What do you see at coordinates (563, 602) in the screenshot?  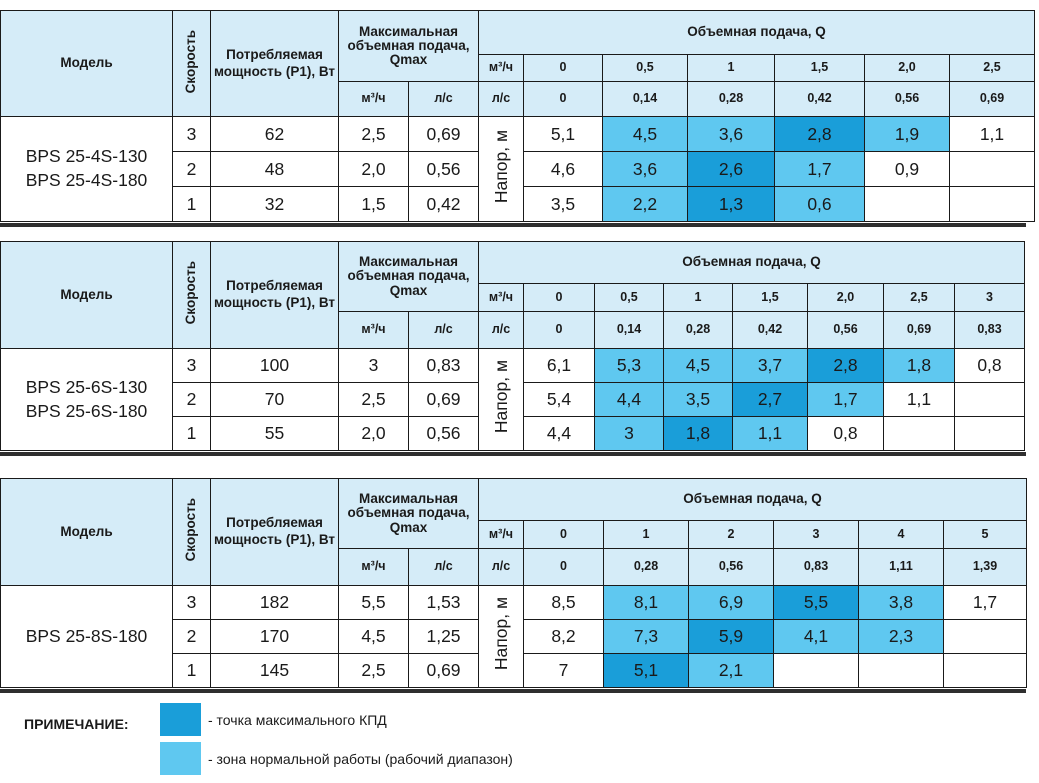 I see `head-cell: 8,5` at bounding box center [563, 602].